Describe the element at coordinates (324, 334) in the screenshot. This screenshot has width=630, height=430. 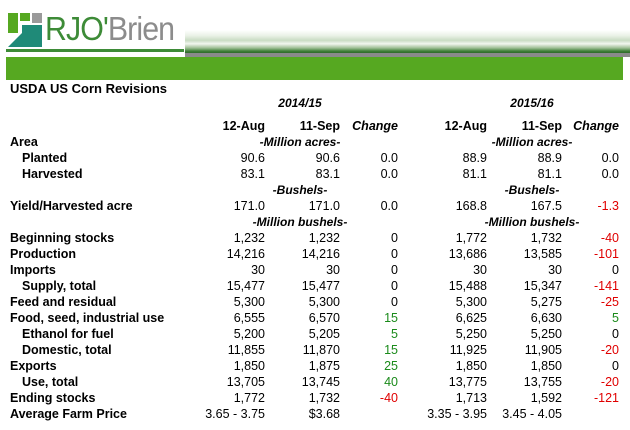
I see `cell: 5,205` at that location.